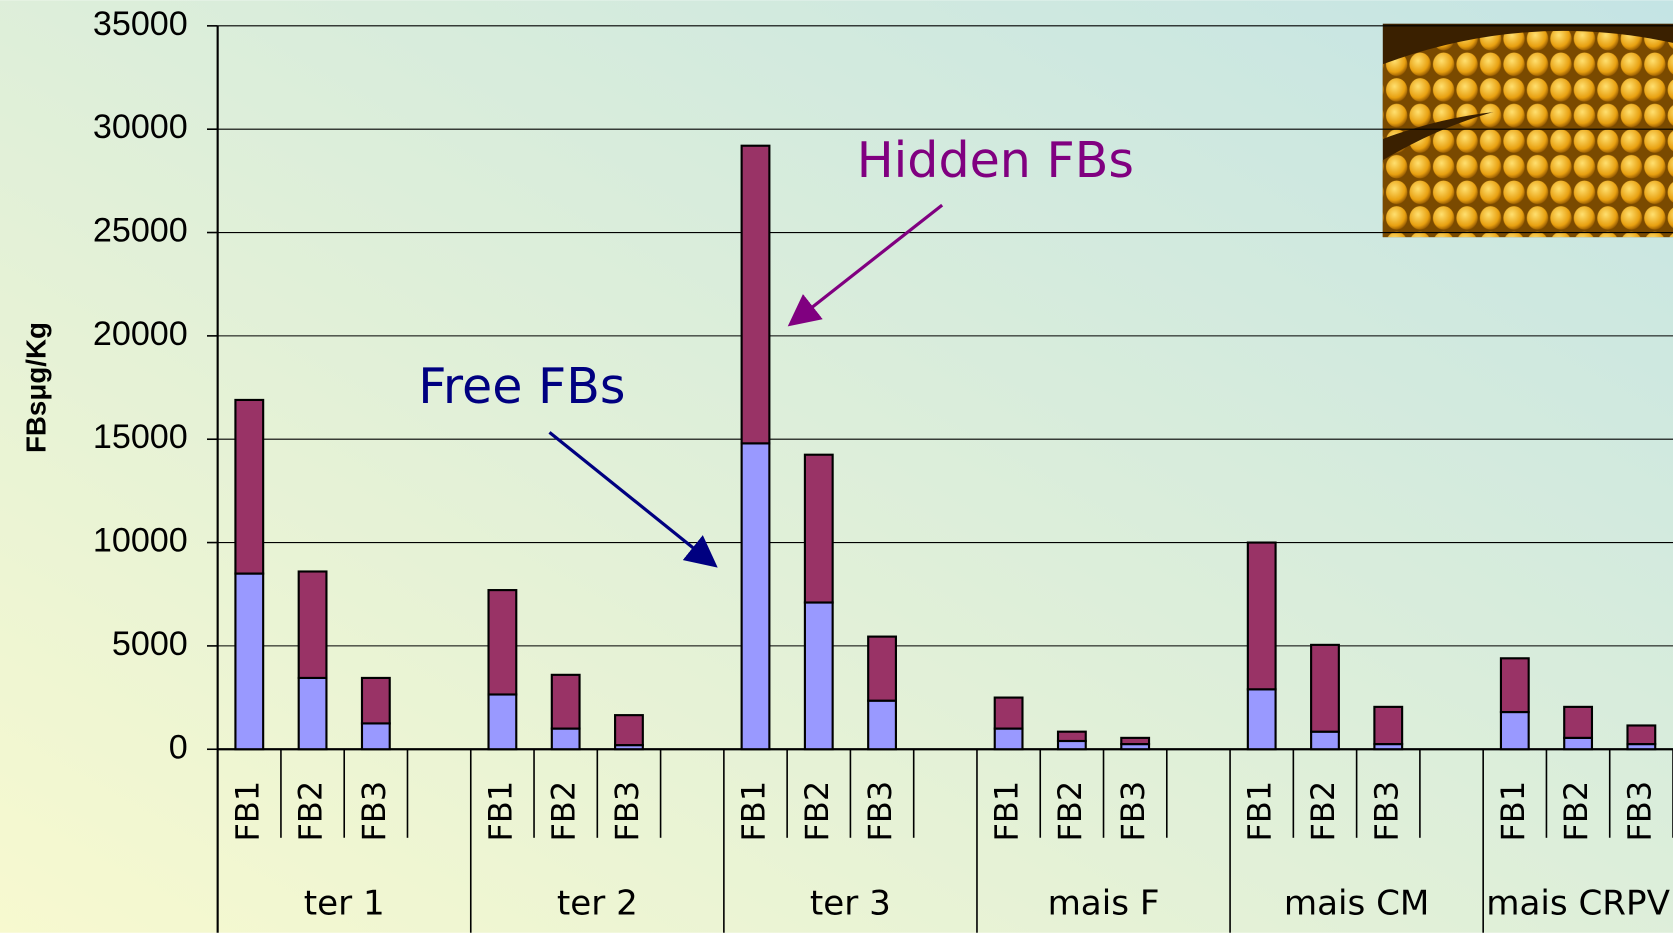  Describe the element at coordinates (140, 24) in the screenshot. I see `y-tick-label: 35000` at that location.